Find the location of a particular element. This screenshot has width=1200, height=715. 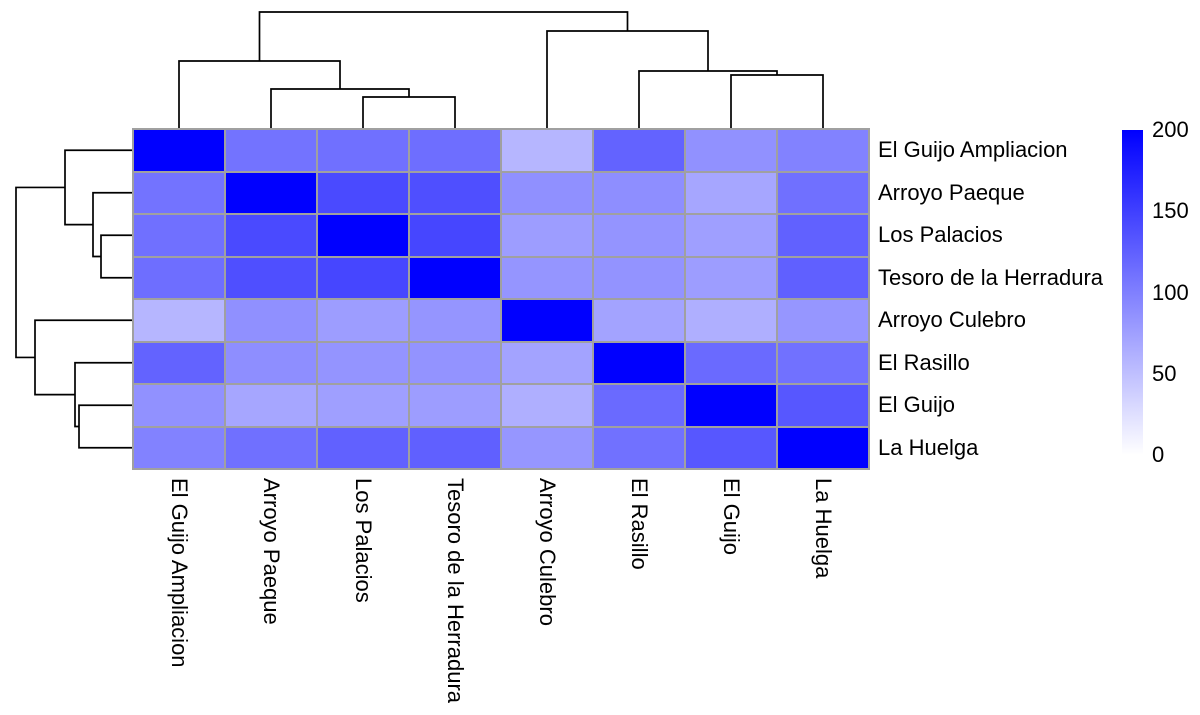

row-label: Los Palacios is located at coordinates (940, 235).